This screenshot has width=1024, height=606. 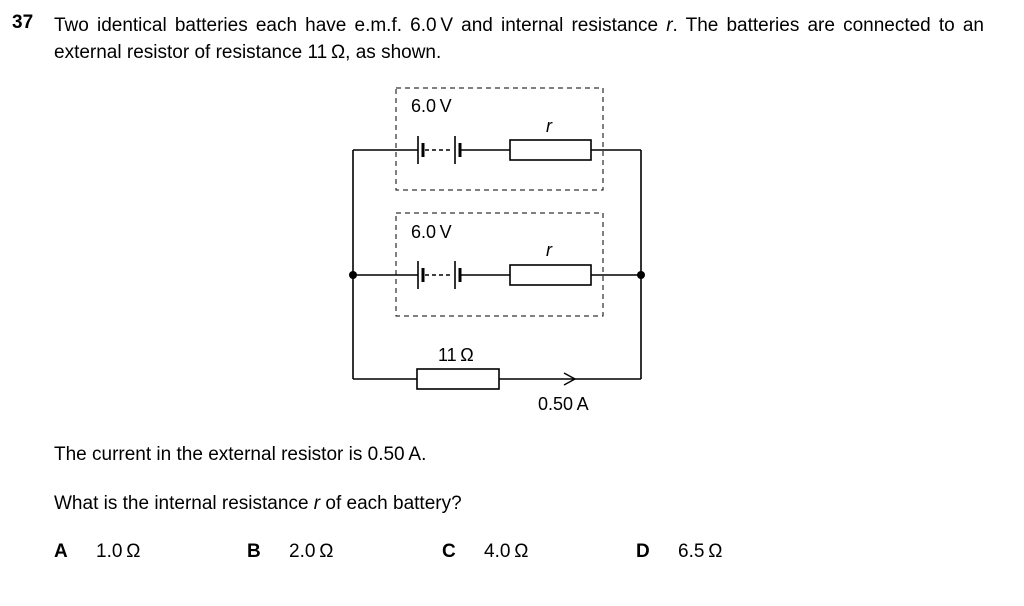 What do you see at coordinates (456, 355) in the screenshot?
I see `external-label: 11 Ω` at bounding box center [456, 355].